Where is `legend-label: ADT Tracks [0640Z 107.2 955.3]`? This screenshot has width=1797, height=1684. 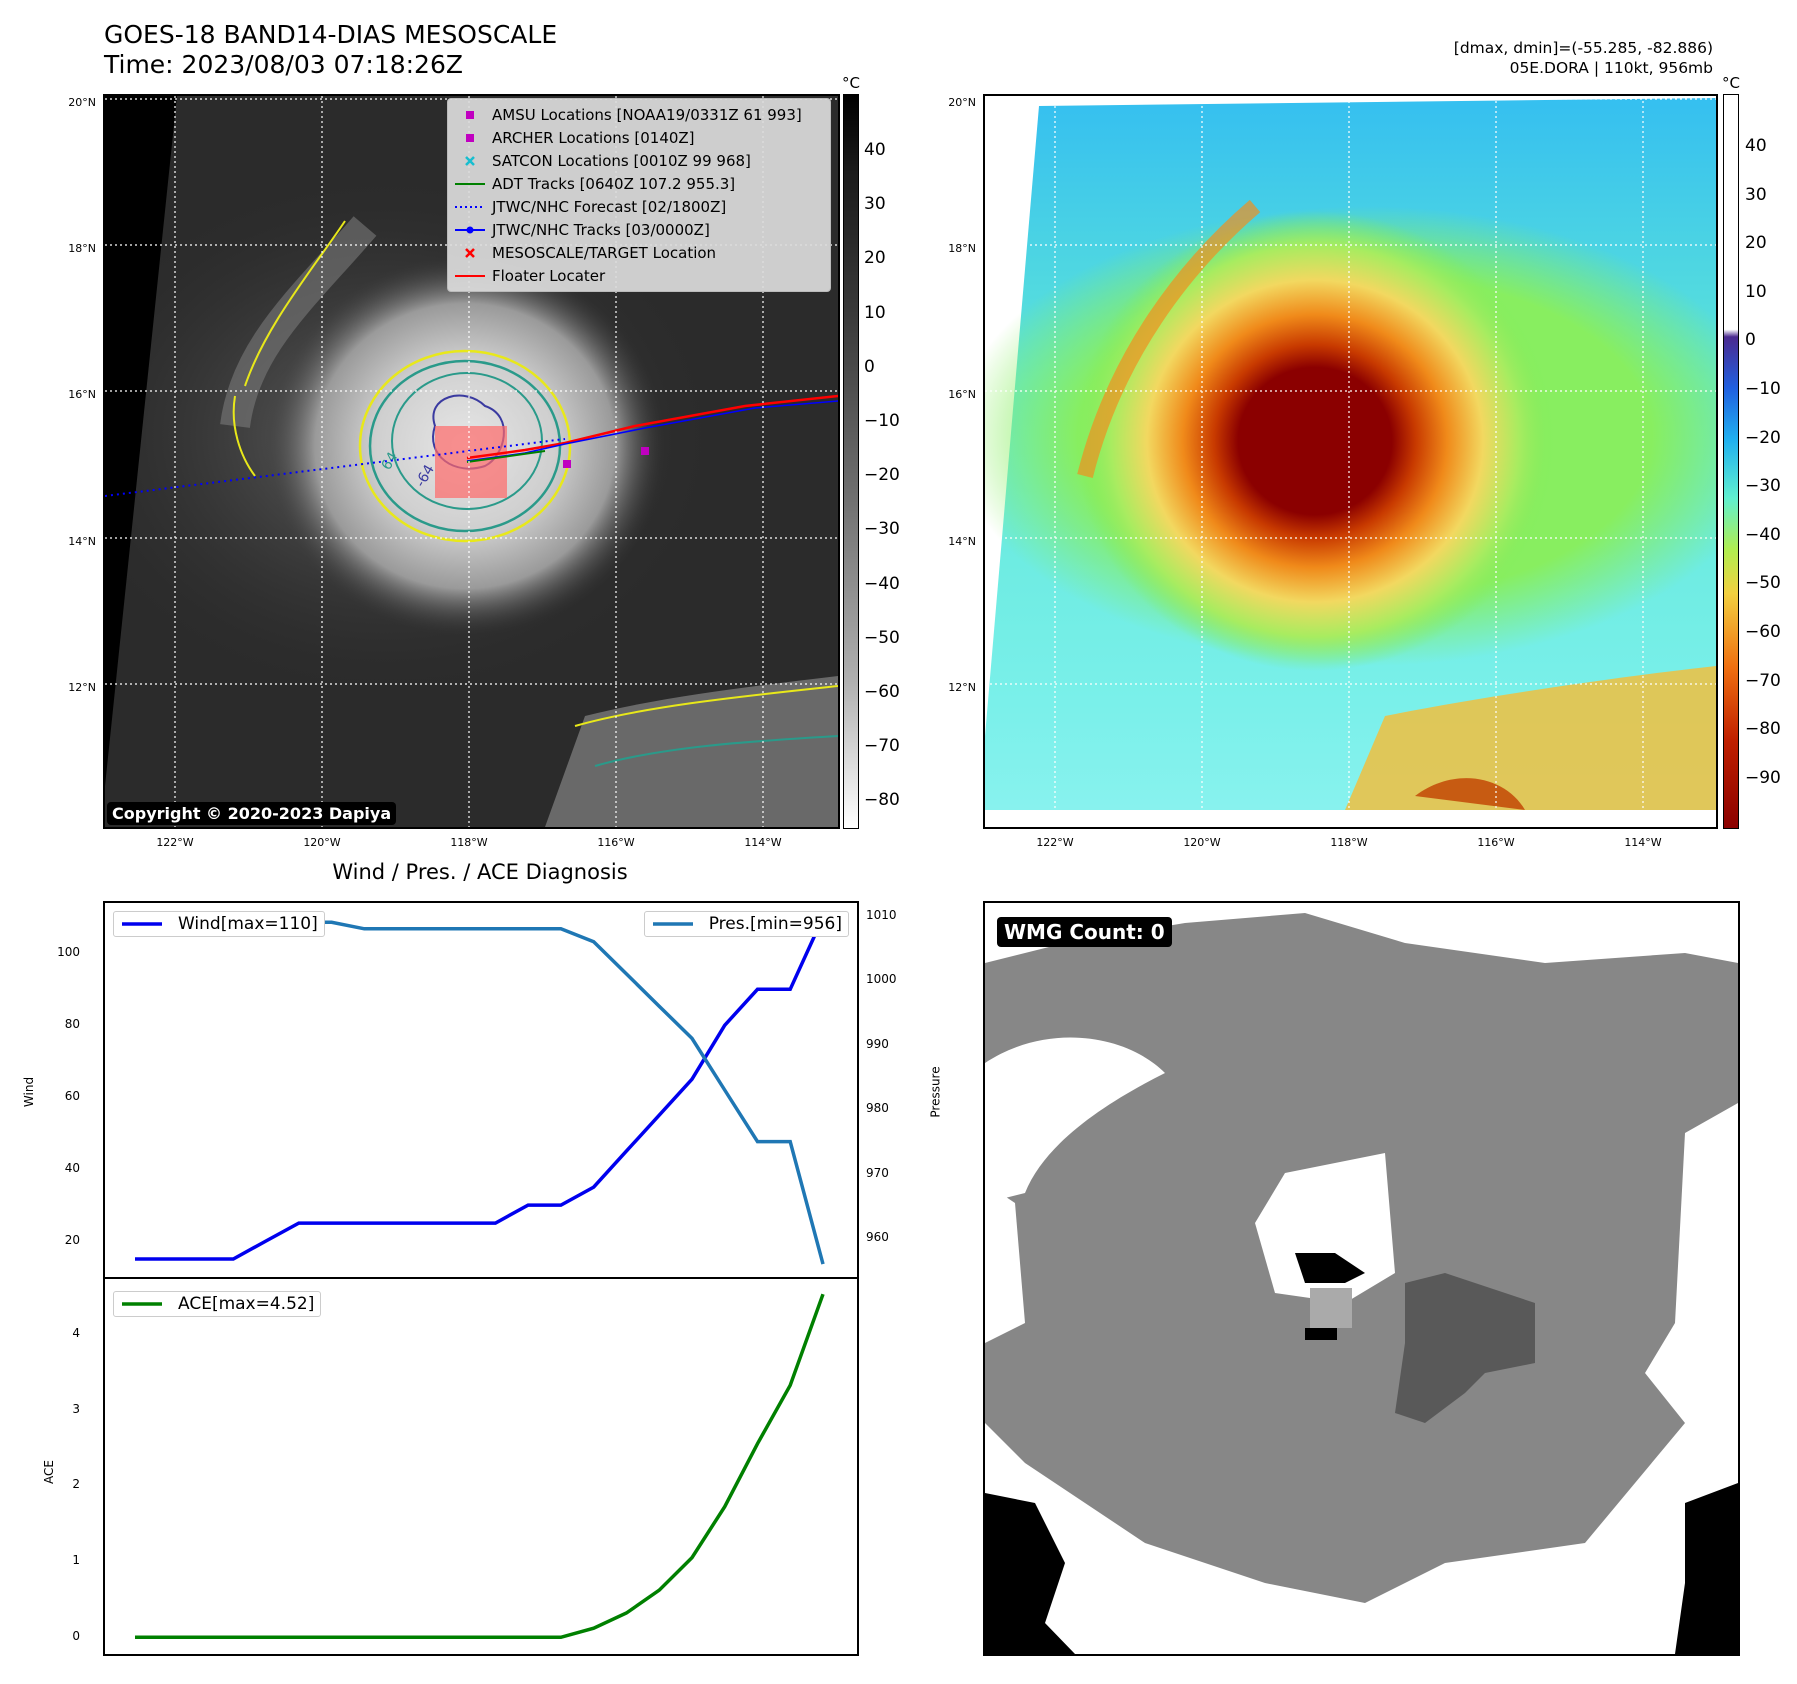
legend-label: ADT Tracks [0640Z 107.2 955.3] is located at coordinates (614, 183).